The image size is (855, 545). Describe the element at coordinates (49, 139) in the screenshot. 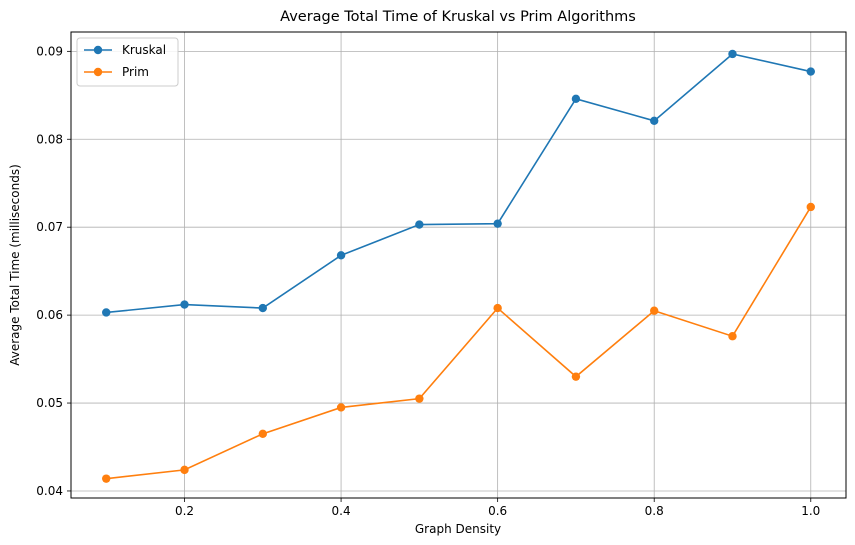

I see `y-tick-label: 0.08` at that location.